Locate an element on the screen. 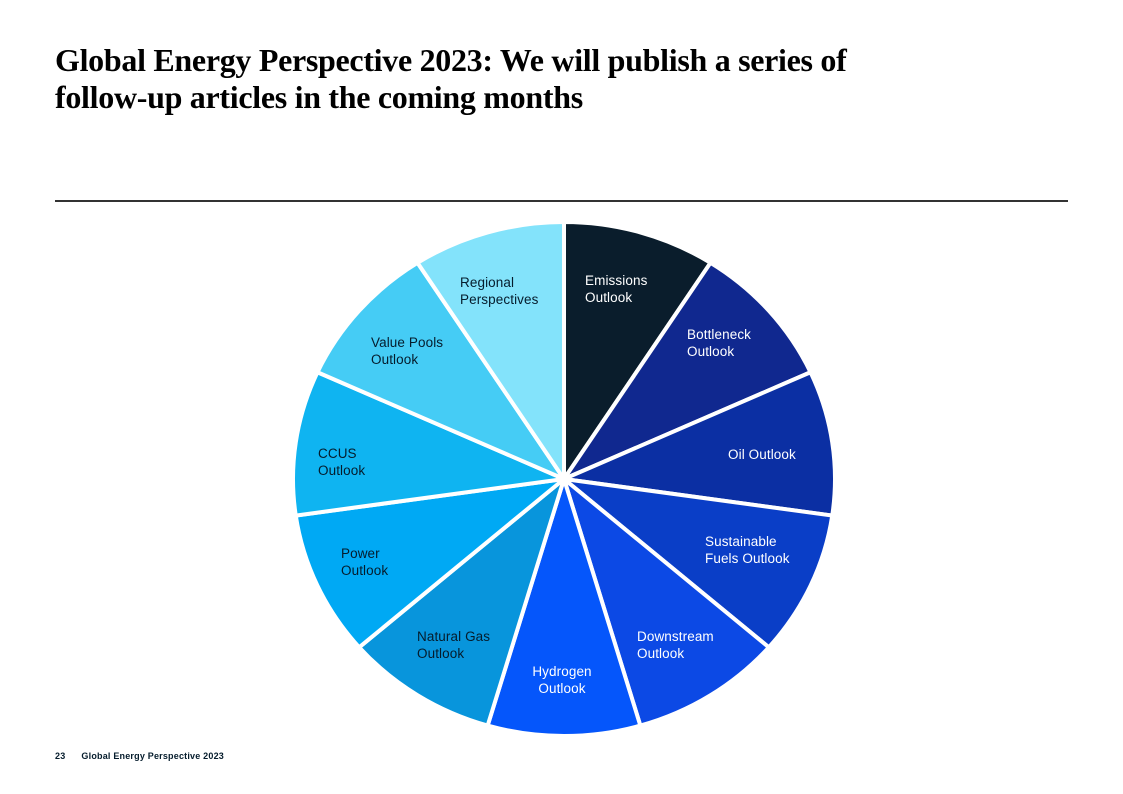  footer-label: Global Energy Perspective 2023 is located at coordinates (152, 756).